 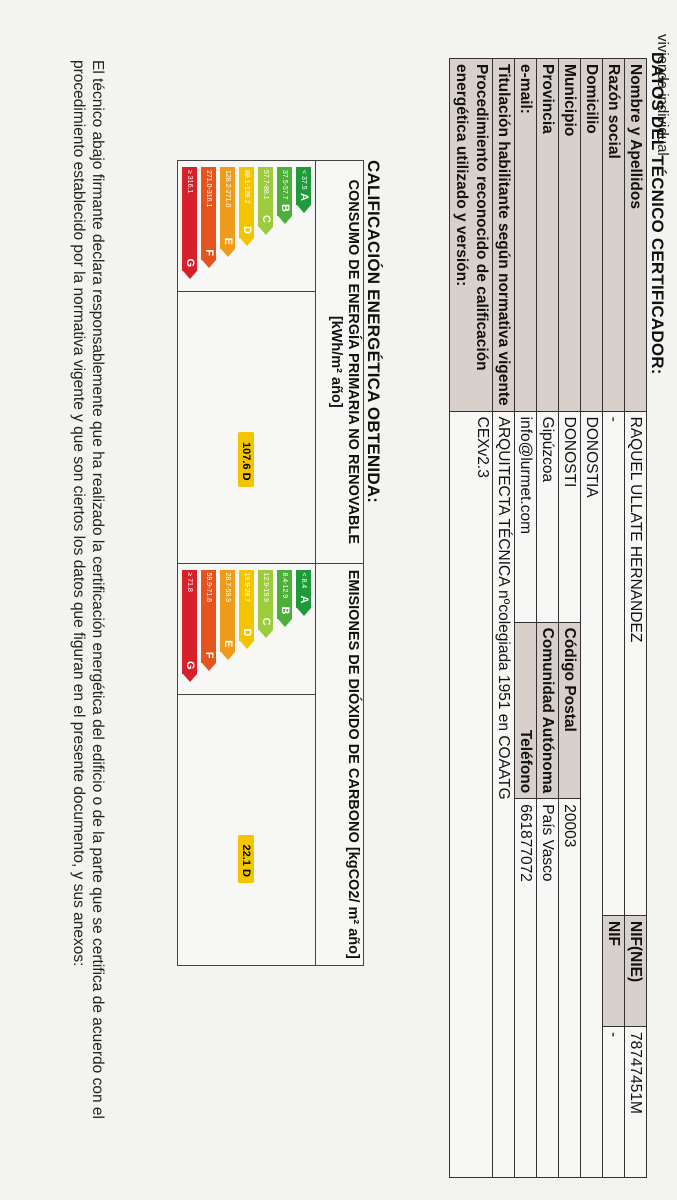 What do you see at coordinates (613, 971) in the screenshot?
I see `nif-label: NIF` at bounding box center [613, 971].